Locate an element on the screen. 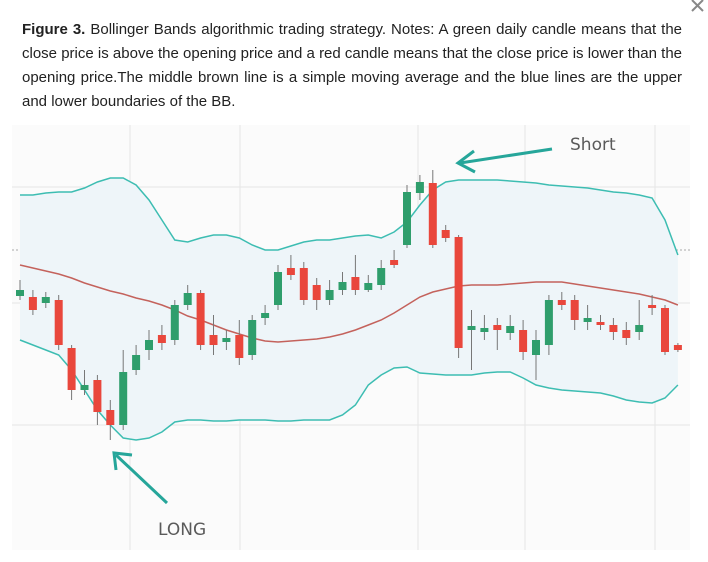  close-button is located at coordinates (698, 8).